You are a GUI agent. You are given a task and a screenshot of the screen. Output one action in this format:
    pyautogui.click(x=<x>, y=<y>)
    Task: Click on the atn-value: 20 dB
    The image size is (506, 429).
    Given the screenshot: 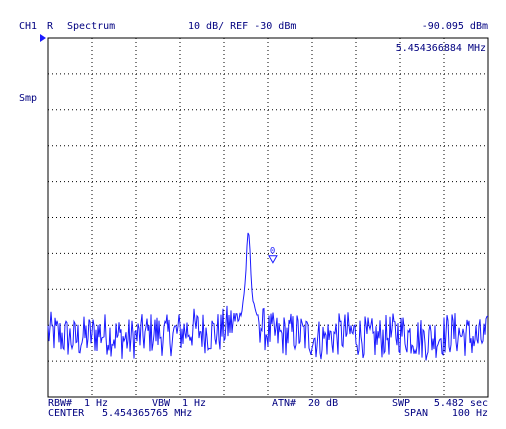 What is the action you would take?
    pyautogui.click(x=323, y=403)
    